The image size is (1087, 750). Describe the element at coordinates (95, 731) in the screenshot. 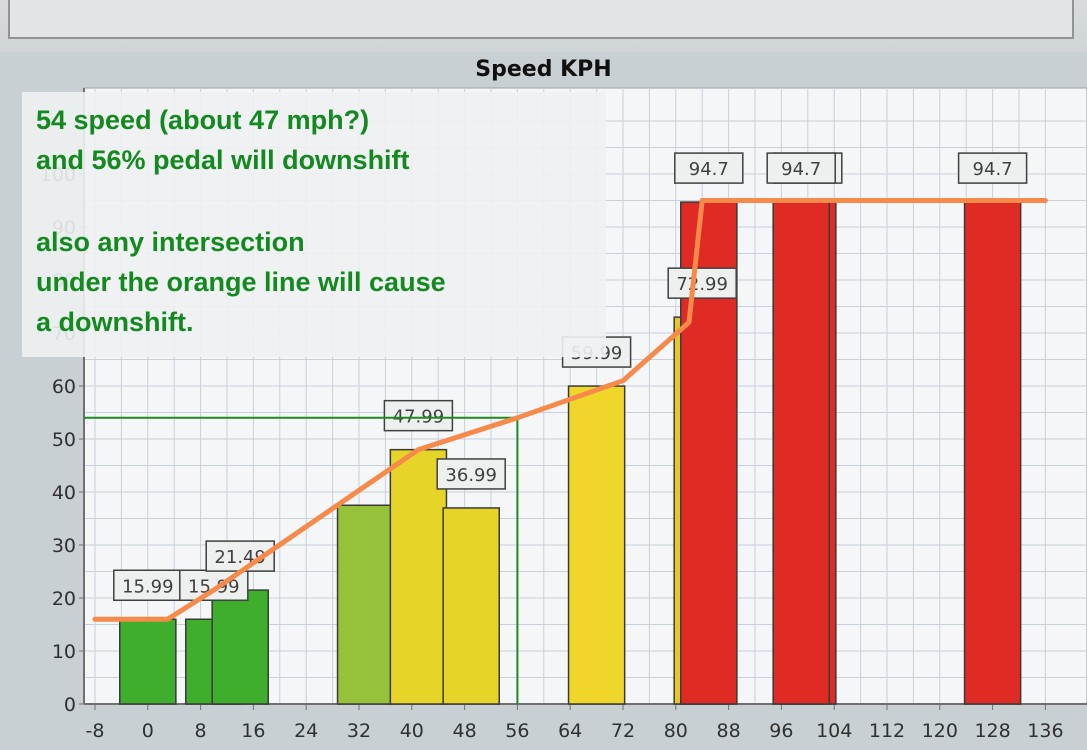

I see `x-tick-label: -8` at that location.